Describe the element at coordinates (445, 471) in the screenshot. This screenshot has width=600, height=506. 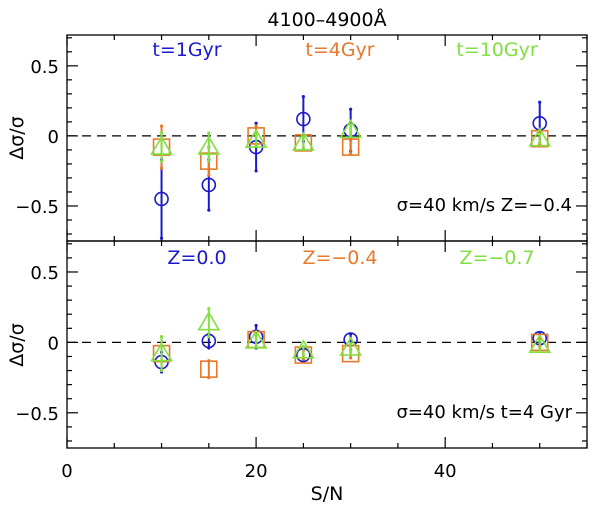
I see `x-tick-label: 40` at that location.